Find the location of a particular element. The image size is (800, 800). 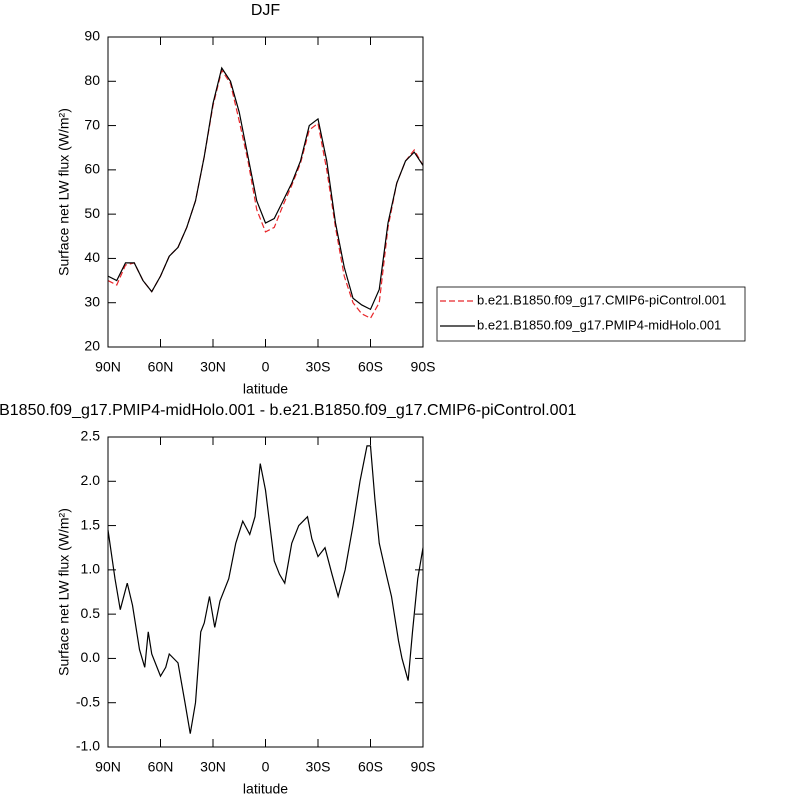

y-tick-label: -1.0 is located at coordinates (88, 746).